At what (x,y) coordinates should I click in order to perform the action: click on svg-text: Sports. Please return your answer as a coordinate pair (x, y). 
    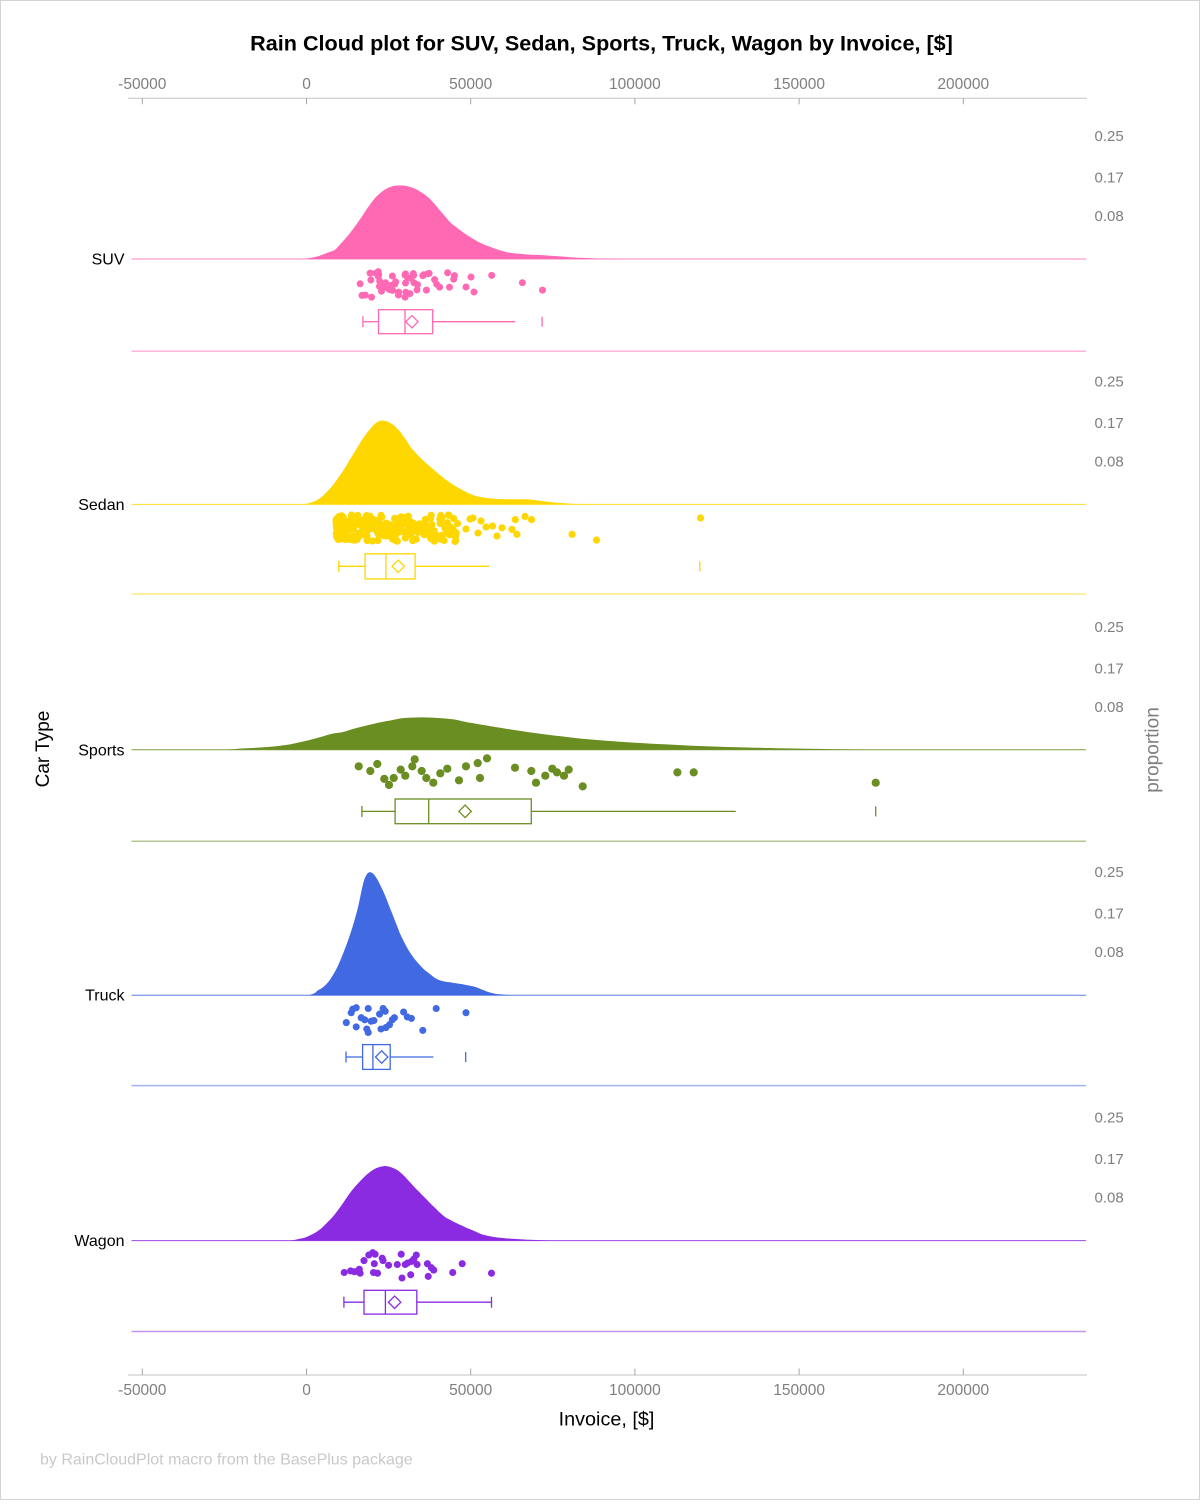
    Looking at the image, I should click on (101, 750).